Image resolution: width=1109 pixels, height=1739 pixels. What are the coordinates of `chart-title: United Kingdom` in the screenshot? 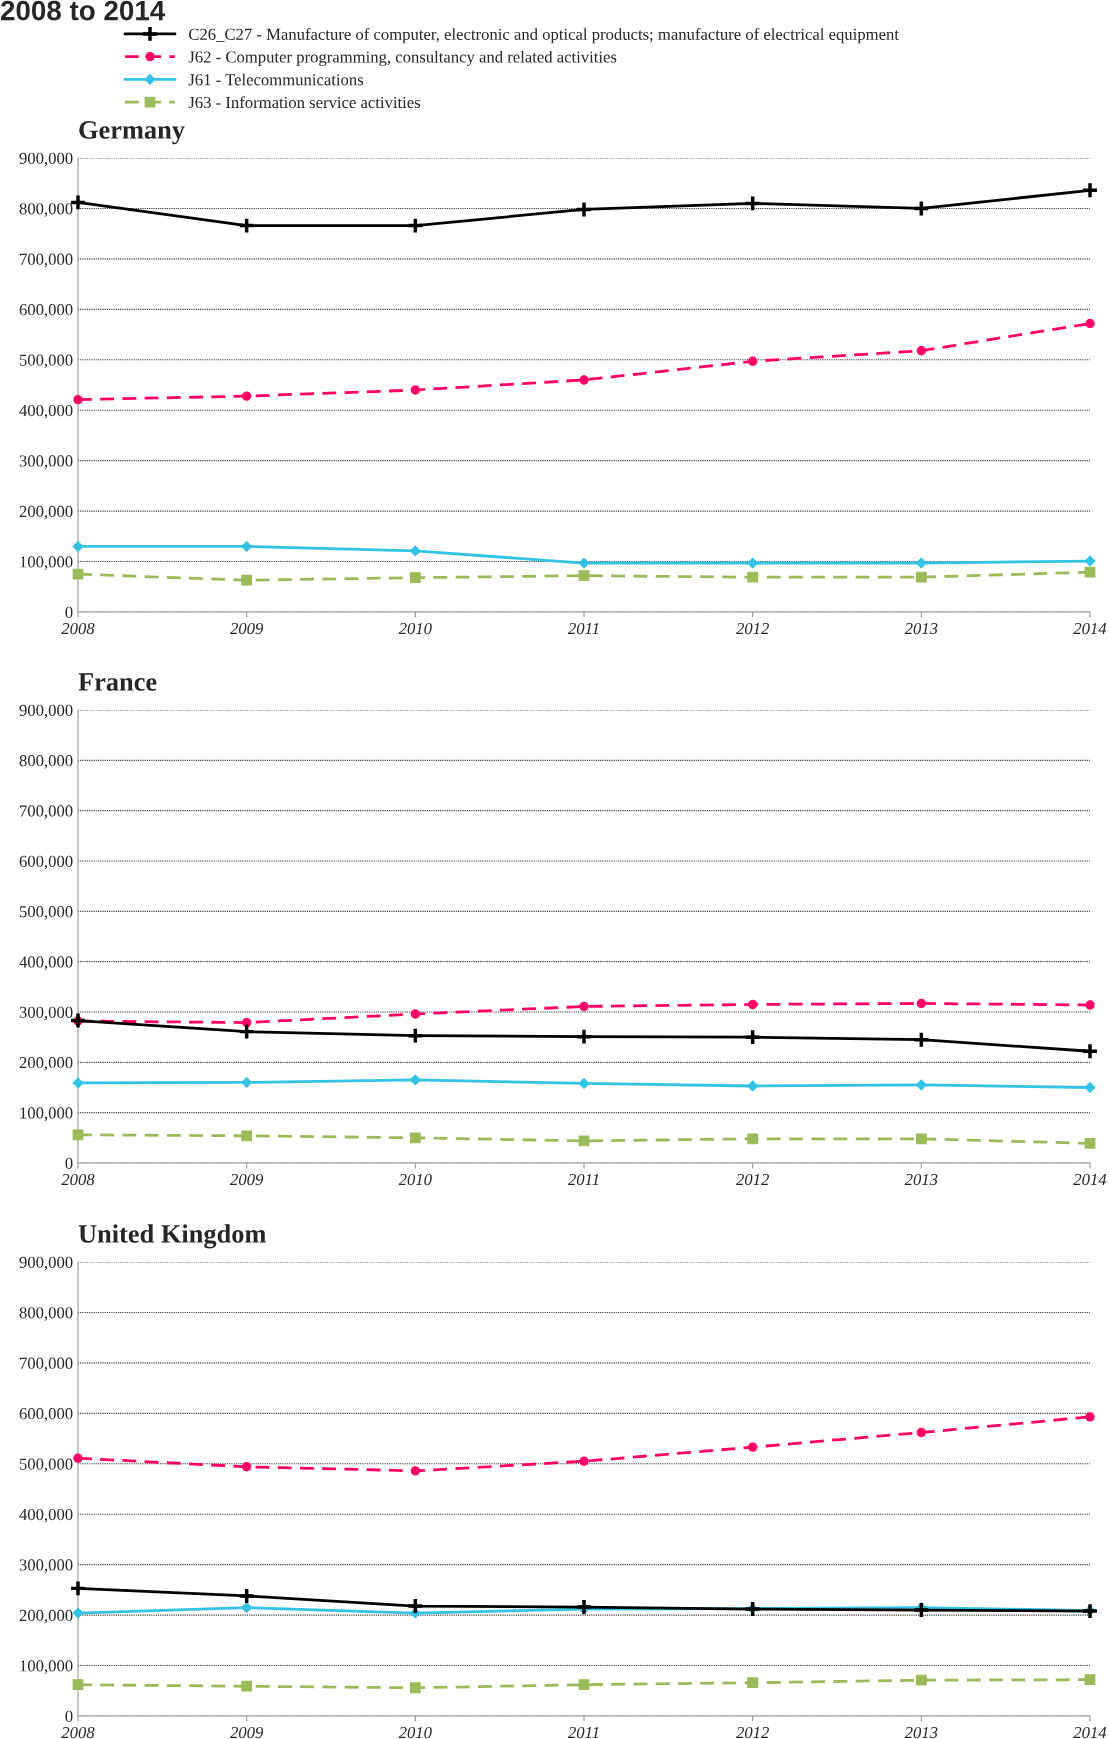 It's located at (172, 1236).